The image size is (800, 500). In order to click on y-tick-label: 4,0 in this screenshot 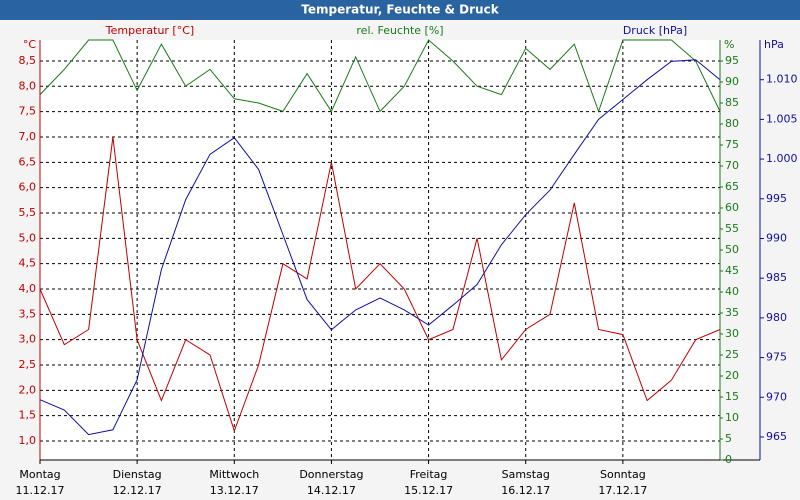, I will do `click(28, 288)`.